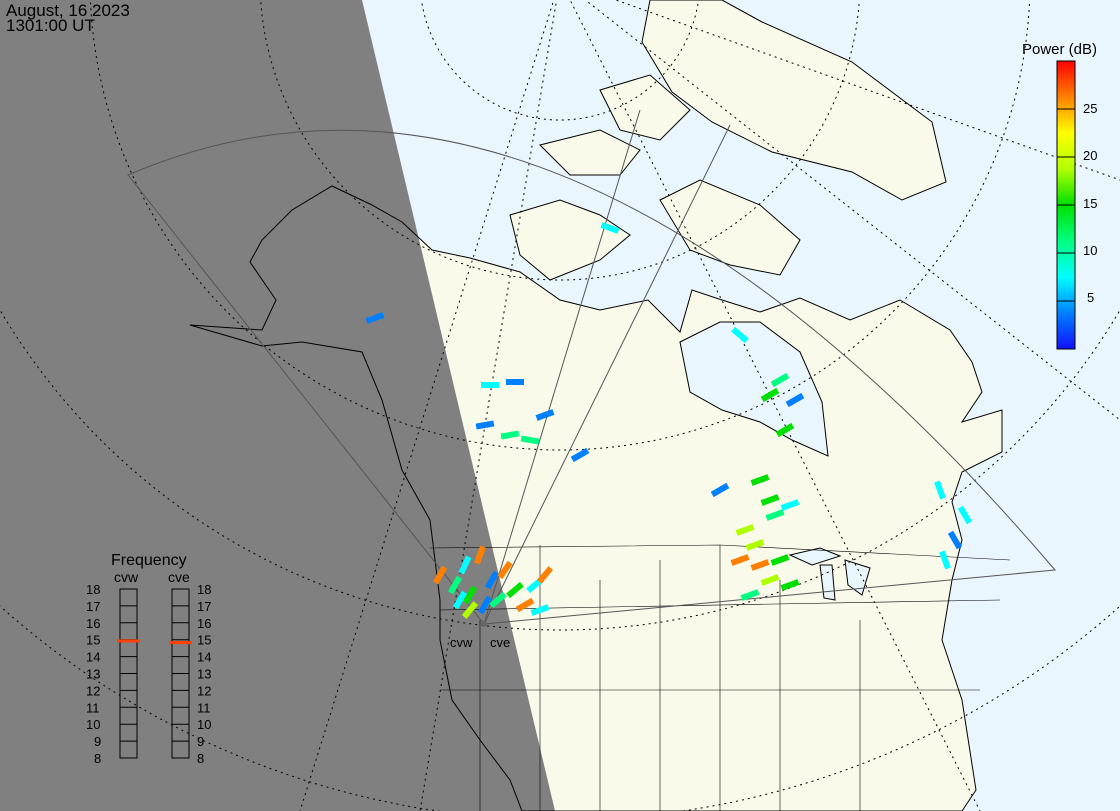 The width and height of the screenshot is (1120, 811). I want to click on hudson-bay, so click(754, 389).